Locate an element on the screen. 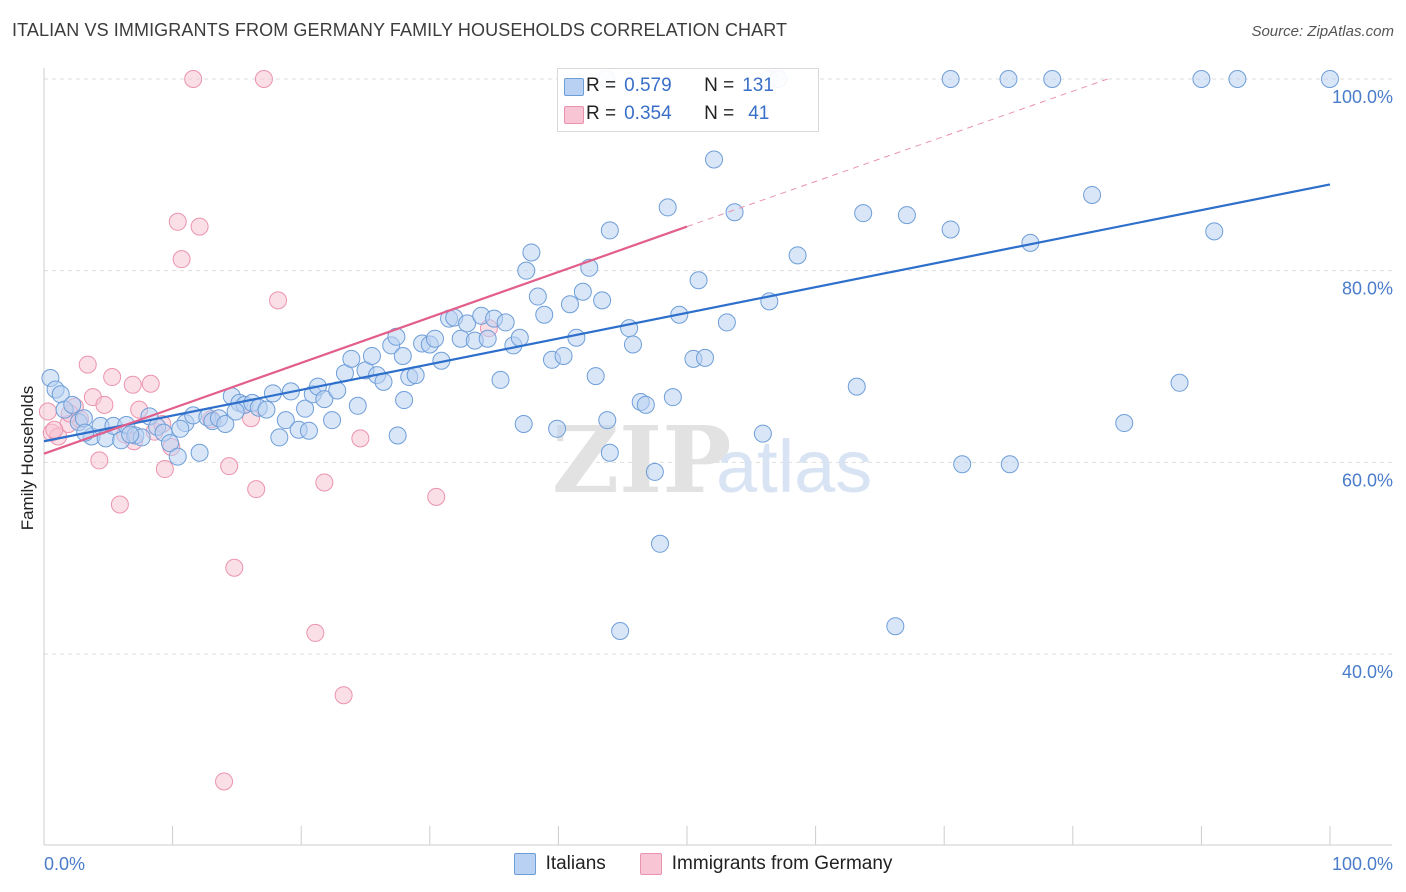 The height and width of the screenshot is (892, 1406). x-tick-label-min: 0.0% is located at coordinates (64, 864).